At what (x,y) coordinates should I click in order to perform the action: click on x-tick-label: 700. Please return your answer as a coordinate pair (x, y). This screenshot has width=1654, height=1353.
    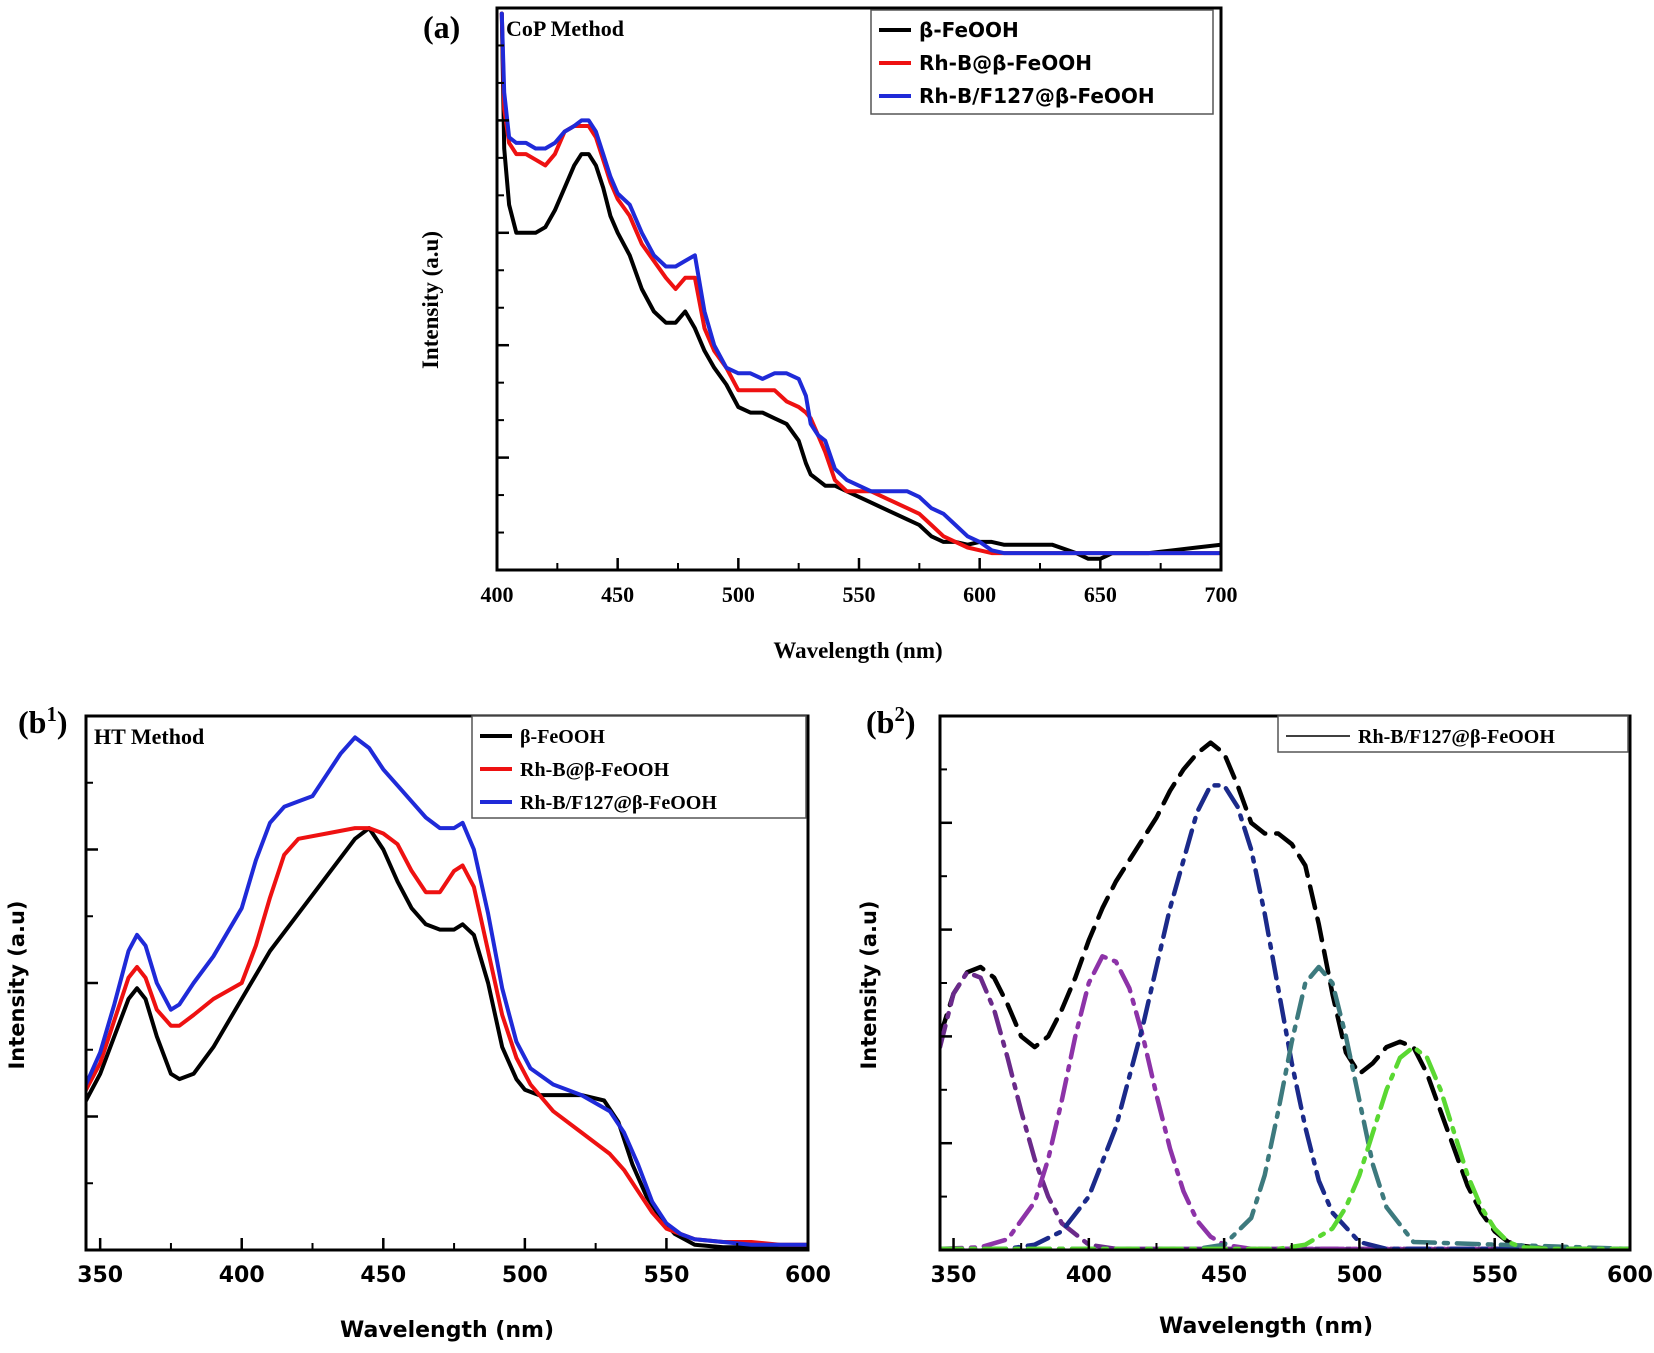
    Looking at the image, I should click on (1221, 594).